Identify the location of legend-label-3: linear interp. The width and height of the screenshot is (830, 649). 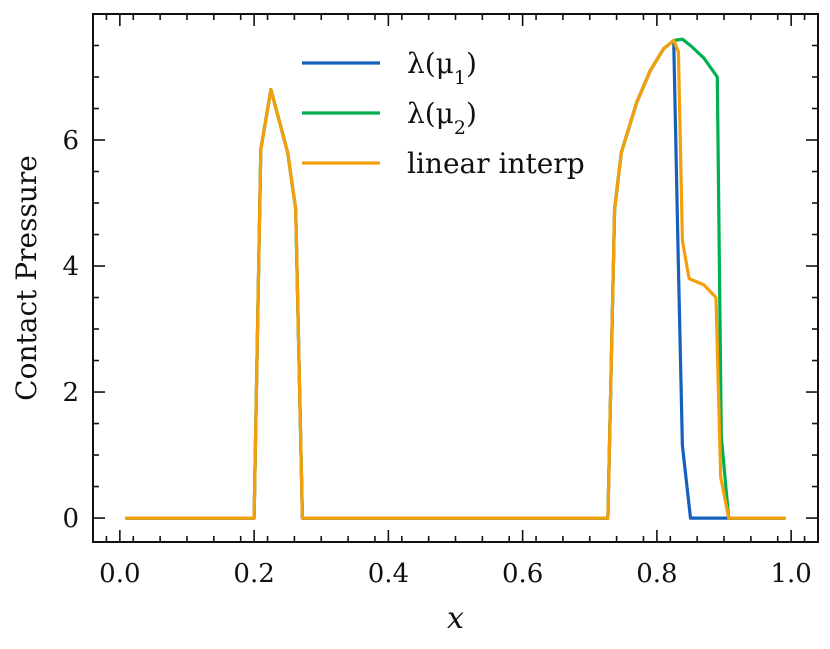
(496, 163).